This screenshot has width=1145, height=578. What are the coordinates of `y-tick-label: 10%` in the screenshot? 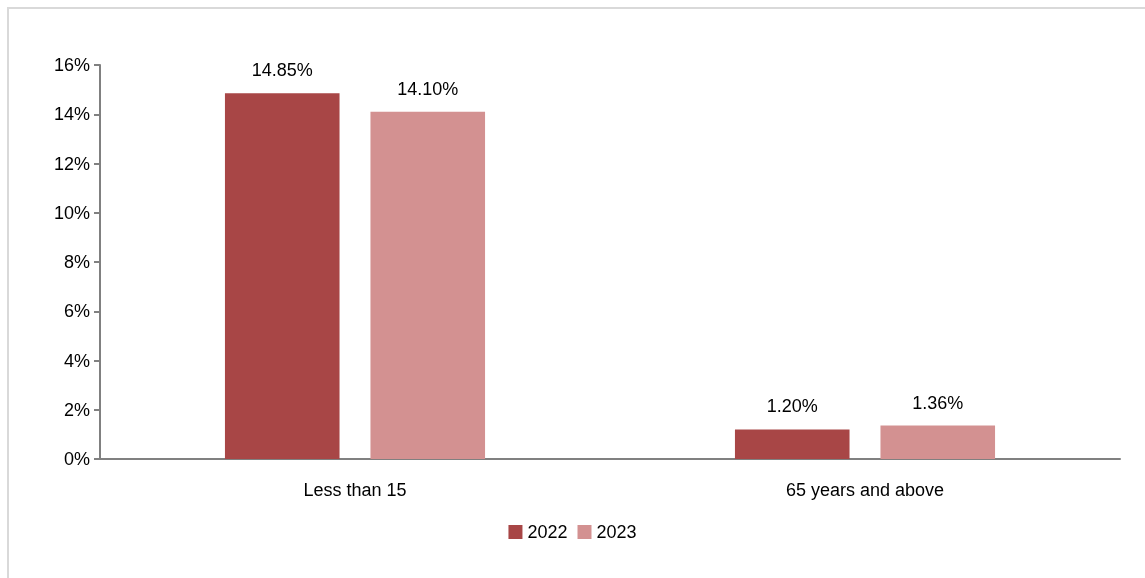 It's located at (71, 212).